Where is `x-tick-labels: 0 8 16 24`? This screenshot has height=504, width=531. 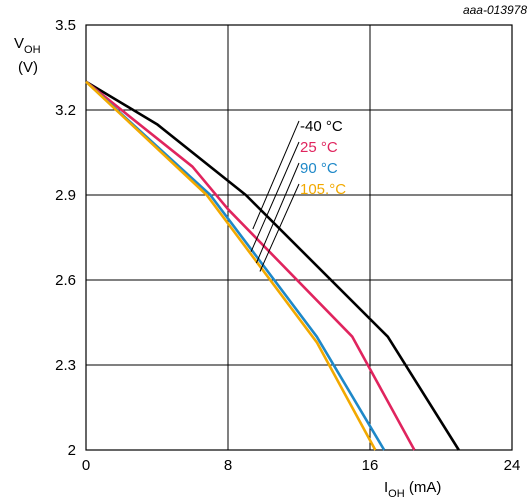 x-tick-labels: 0 8 16 24 is located at coordinates (301, 465).